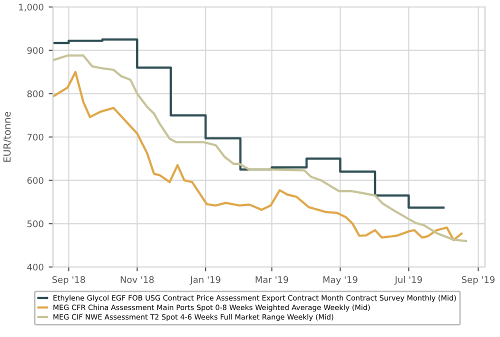 The height and width of the screenshot is (337, 500). What do you see at coordinates (69, 280) in the screenshot?
I see `x-tick-label: Sep '18` at bounding box center [69, 280].